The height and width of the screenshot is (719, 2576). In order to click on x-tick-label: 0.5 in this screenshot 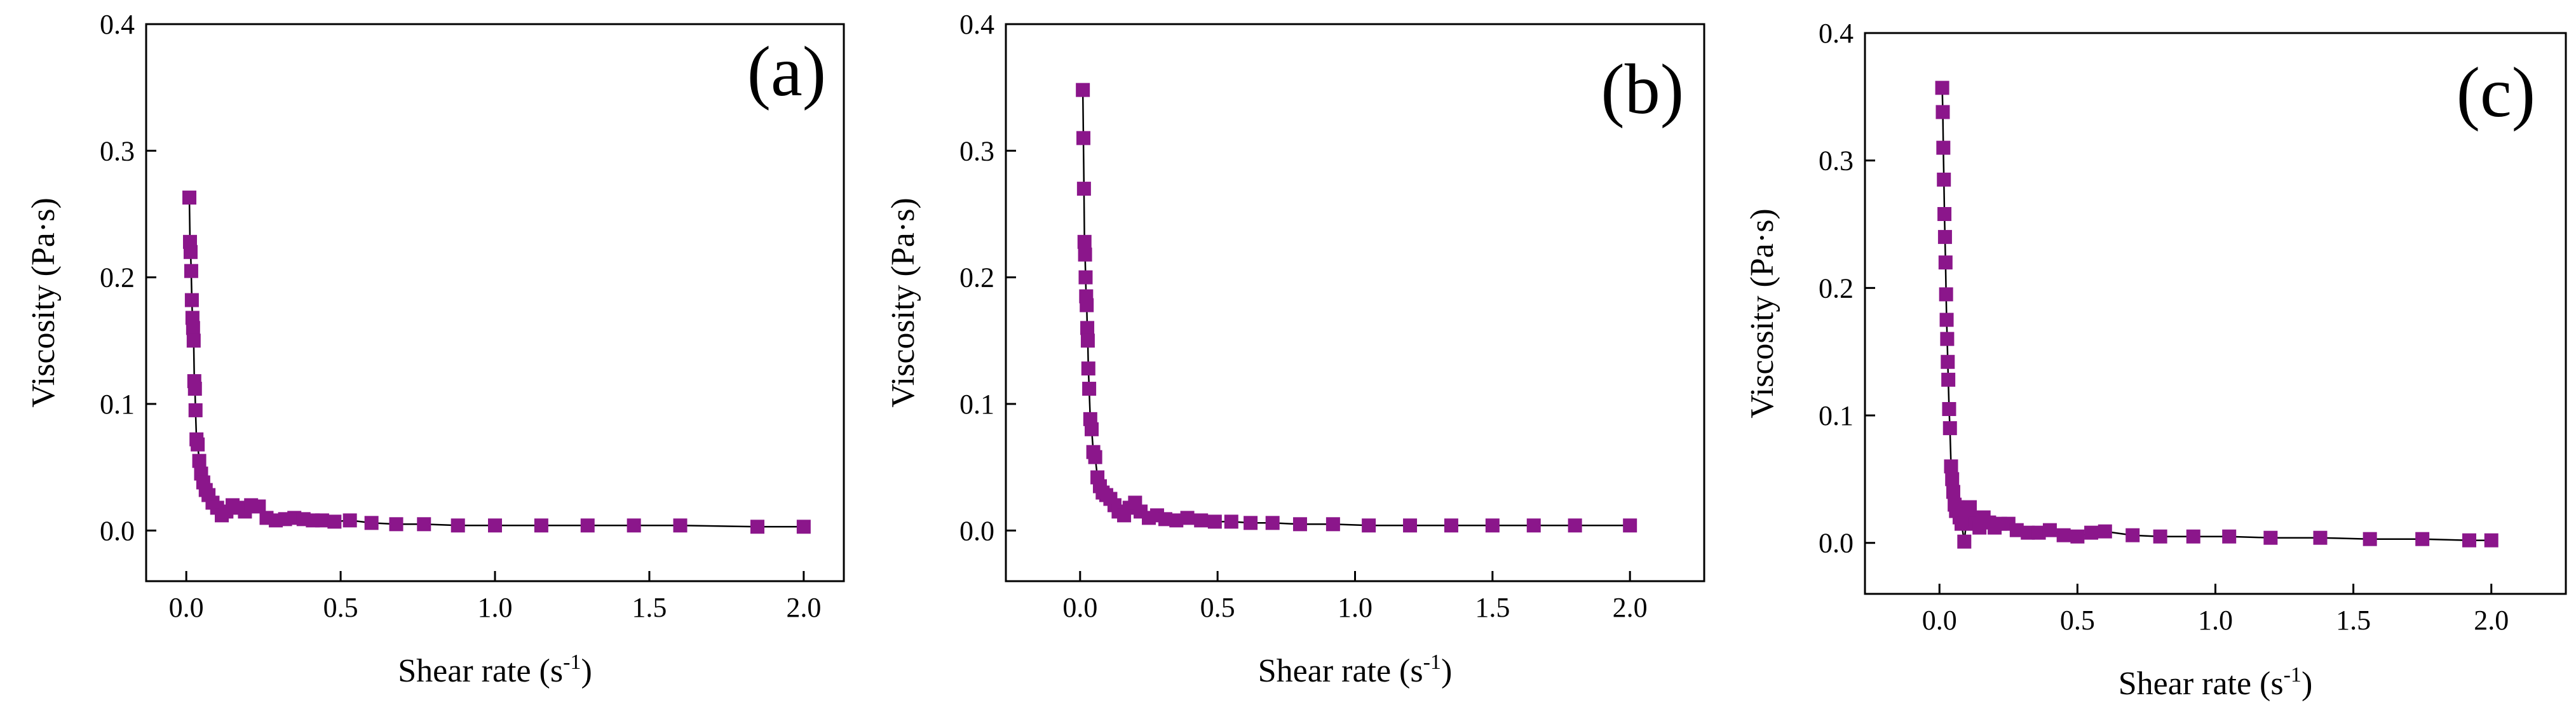, I will do `click(1217, 607)`.